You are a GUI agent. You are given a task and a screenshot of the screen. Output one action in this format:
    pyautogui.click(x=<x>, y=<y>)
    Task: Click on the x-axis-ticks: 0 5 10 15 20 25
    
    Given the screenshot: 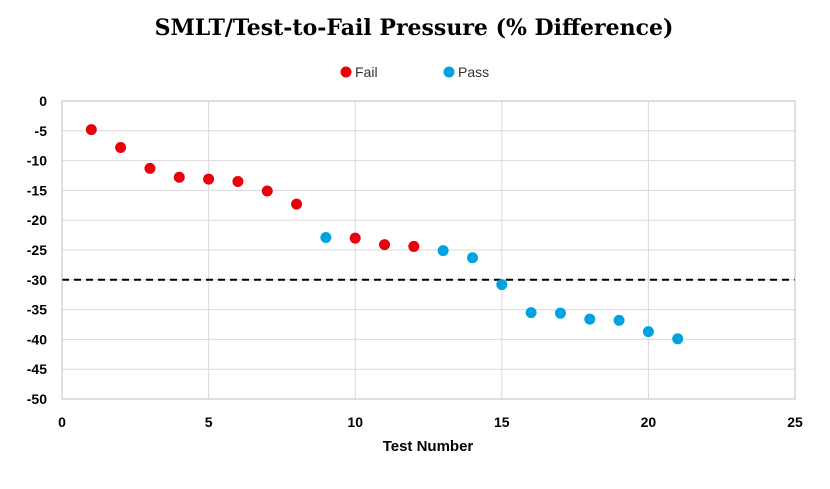 What is the action you would take?
    pyautogui.click(x=430, y=422)
    